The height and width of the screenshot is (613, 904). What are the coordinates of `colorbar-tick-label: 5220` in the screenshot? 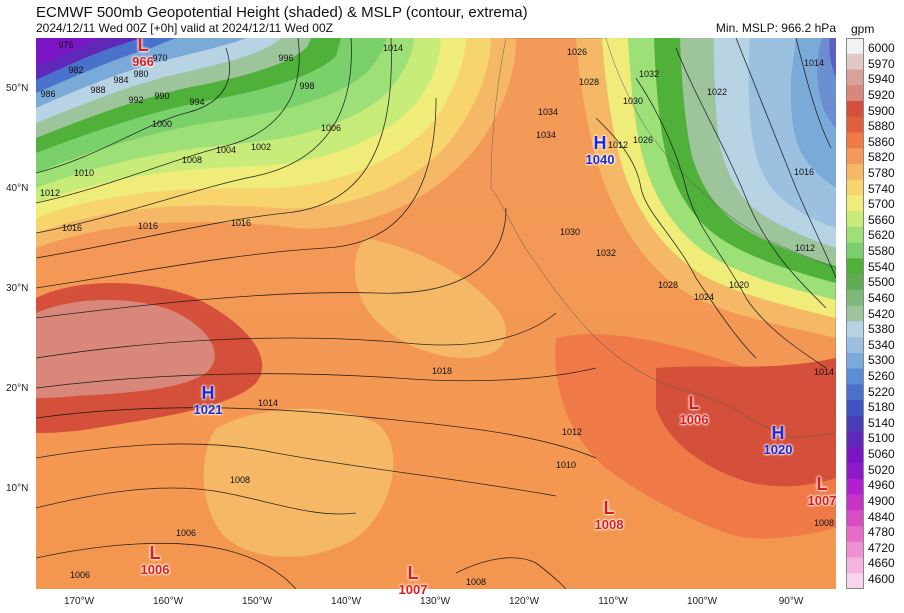 It's located at (881, 391).